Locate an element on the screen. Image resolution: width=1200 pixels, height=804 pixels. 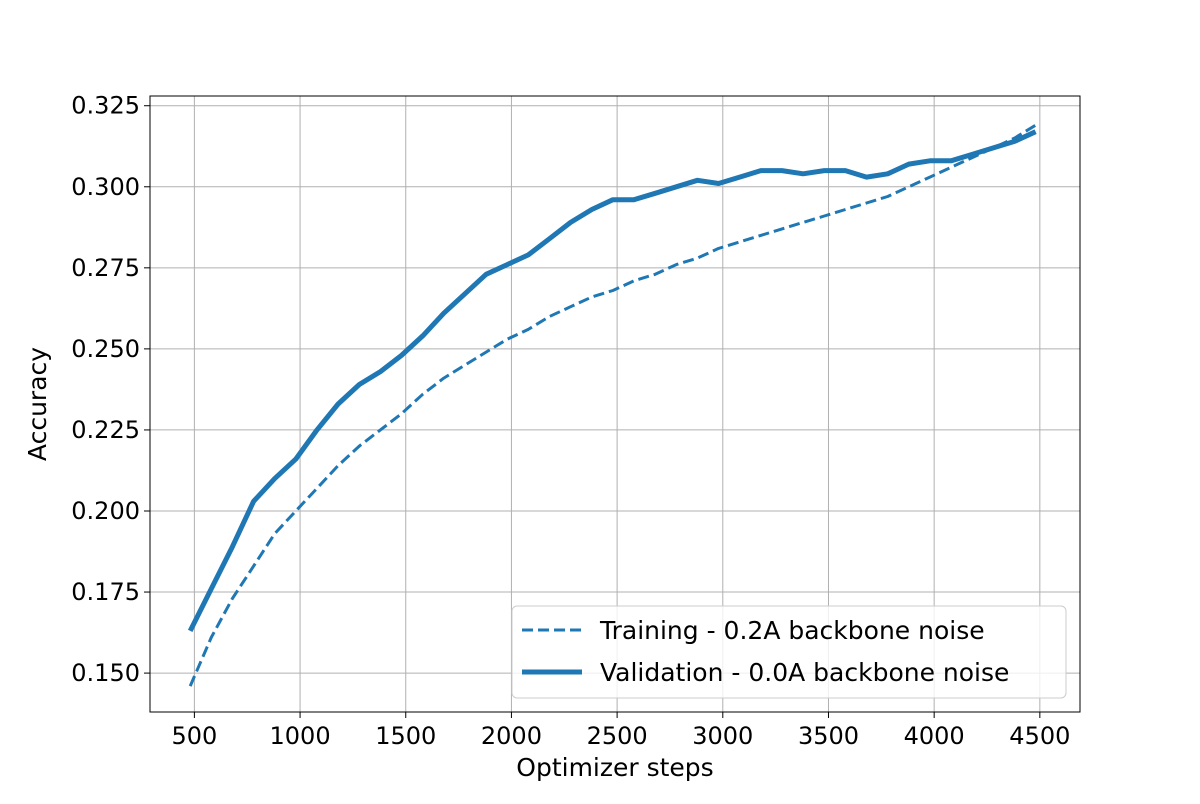
y-tick-label: 0.275 is located at coordinates (105, 268).